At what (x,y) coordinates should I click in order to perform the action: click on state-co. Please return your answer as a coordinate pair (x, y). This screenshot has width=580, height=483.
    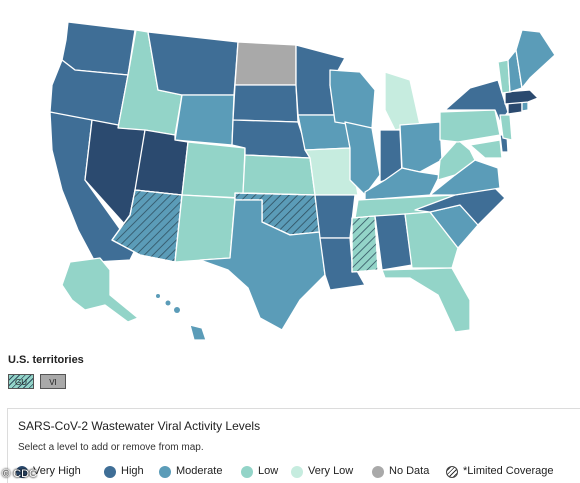
    Looking at the image, I should click on (213, 170).